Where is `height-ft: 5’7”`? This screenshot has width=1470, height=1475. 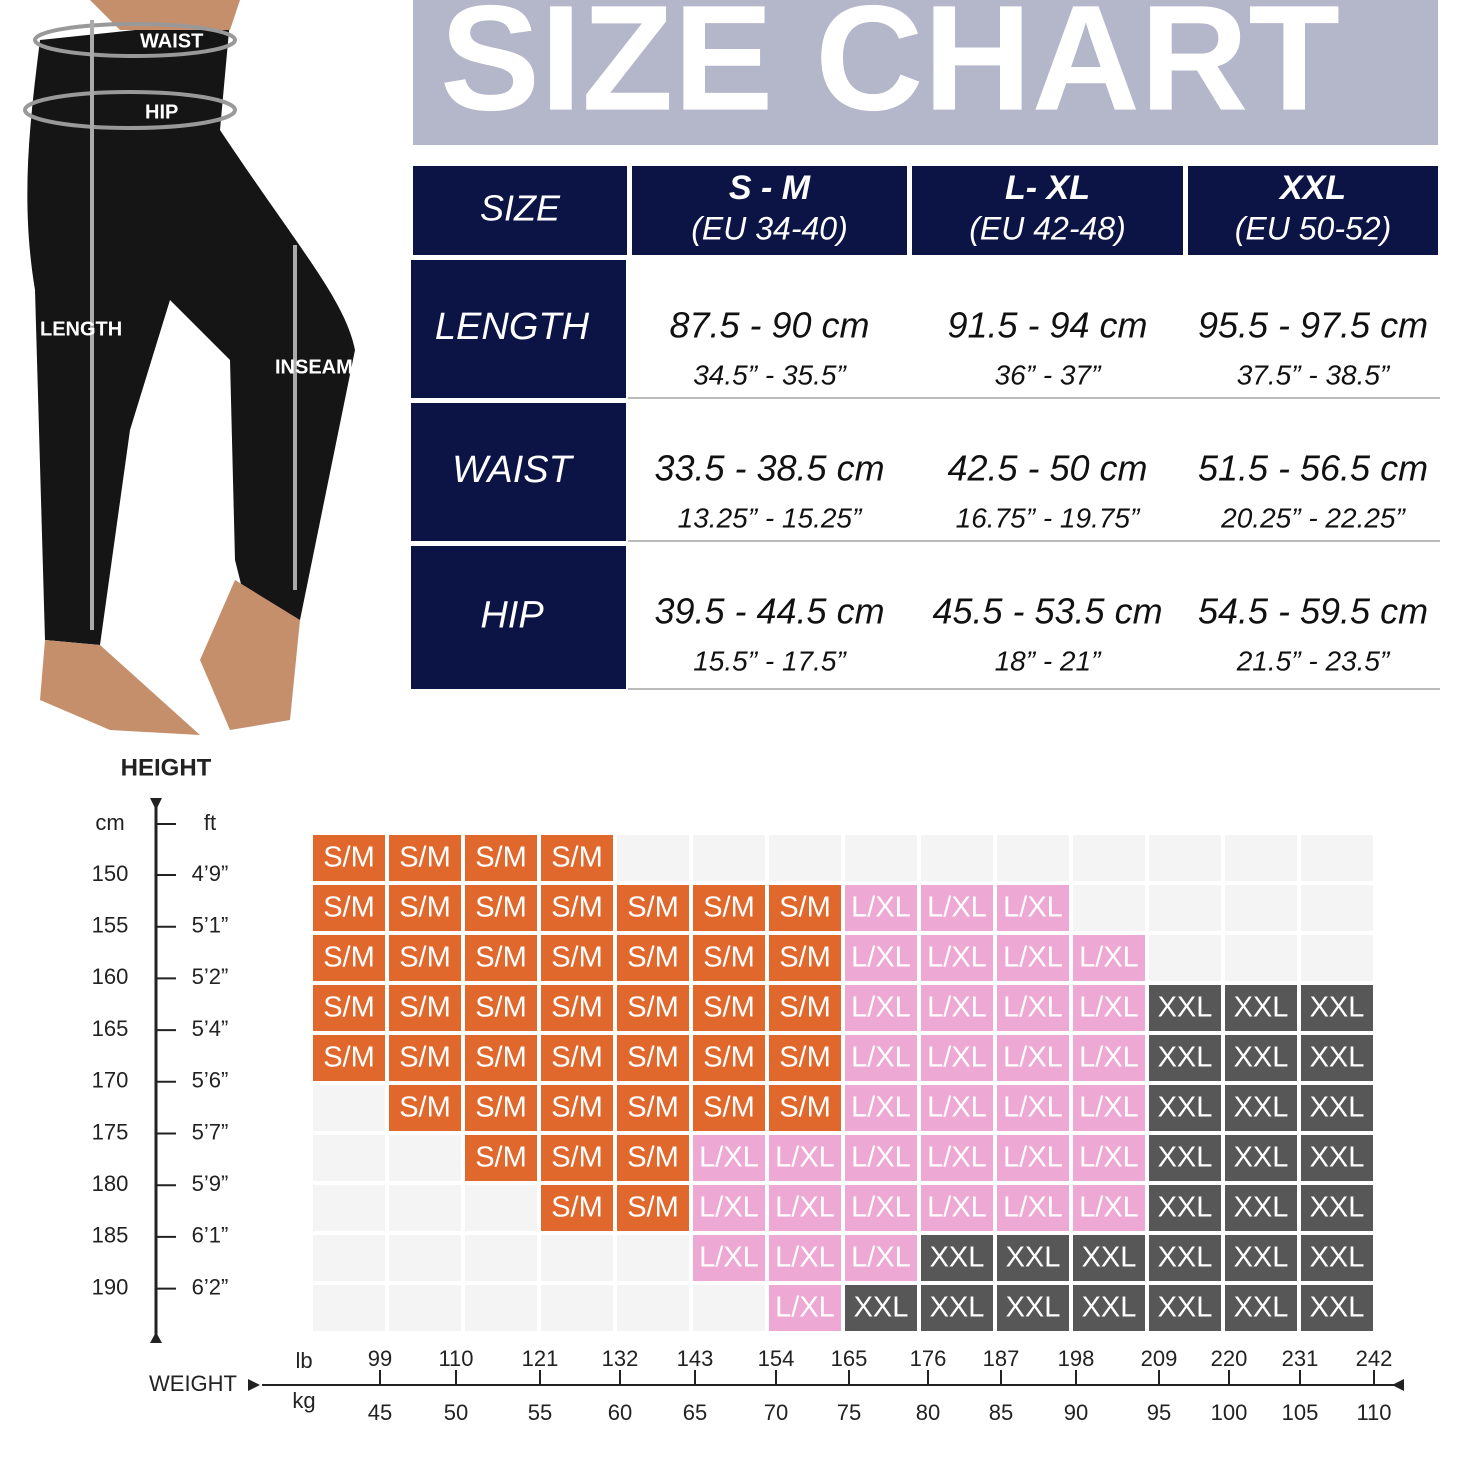
height-ft: 5’7” is located at coordinates (210, 1131).